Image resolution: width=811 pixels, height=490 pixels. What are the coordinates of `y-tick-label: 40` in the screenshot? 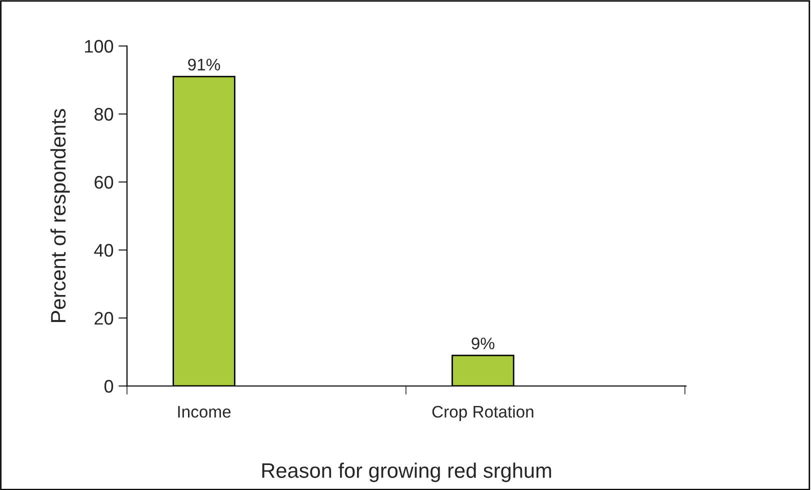 It's located at (104, 250).